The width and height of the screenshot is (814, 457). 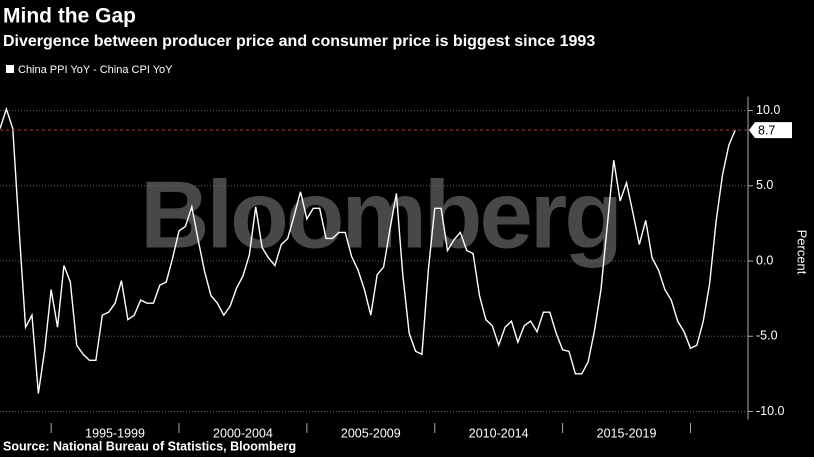 I want to click on watermark: Bloomberg, so click(x=380, y=214).